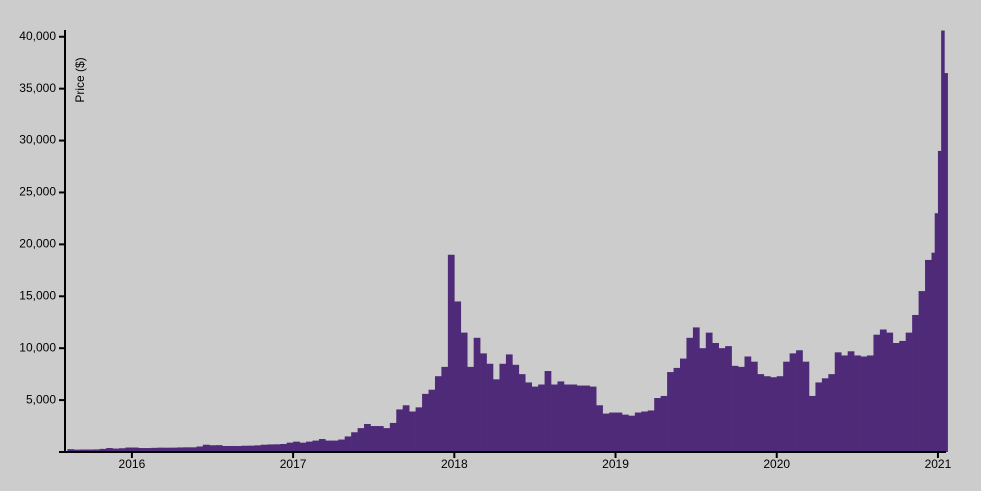  Describe the element at coordinates (454, 464) in the screenshot. I see `x-tick-label: 2018` at that location.